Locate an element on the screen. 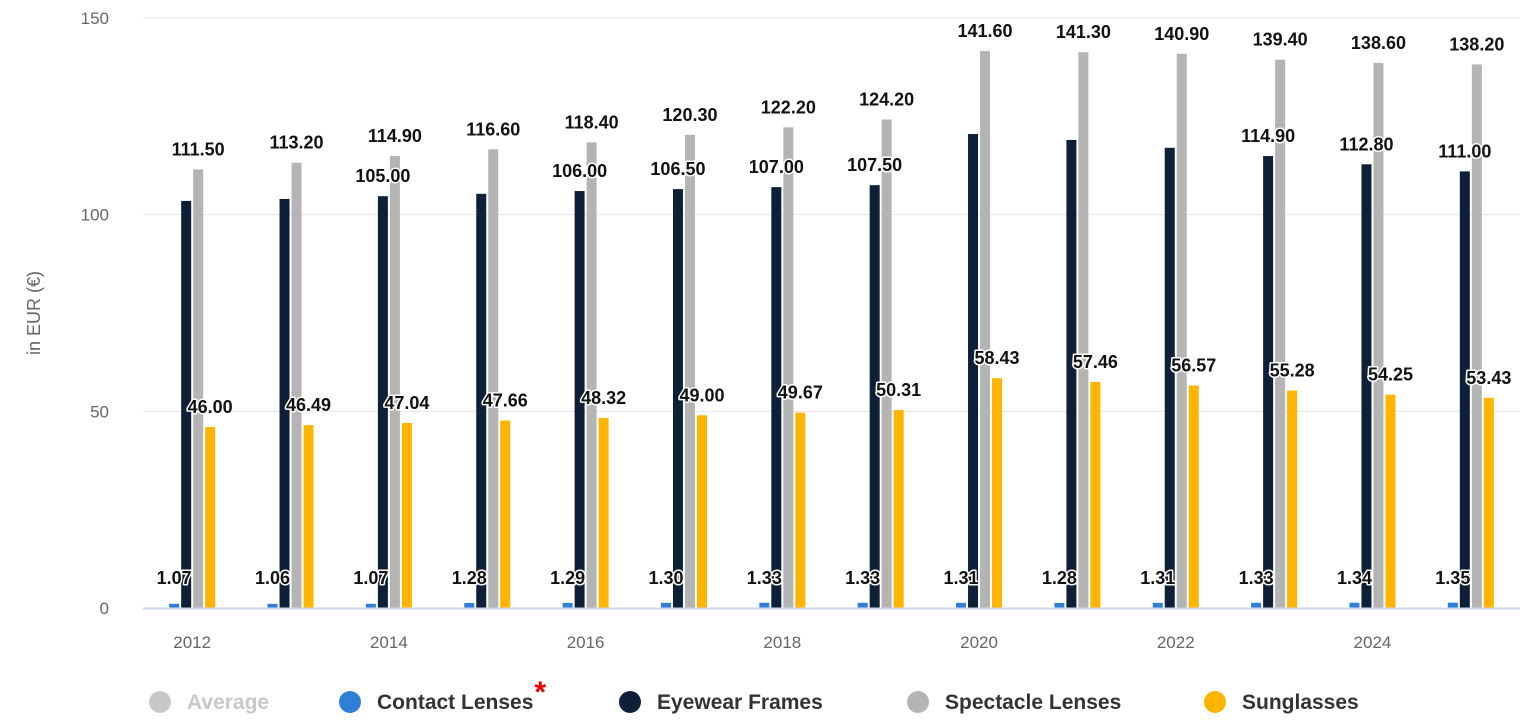 Image resolution: width=1524 pixels, height=724 pixels. data-label-spectacle-lenses-2021: 141.30 is located at coordinates (1083, 32).